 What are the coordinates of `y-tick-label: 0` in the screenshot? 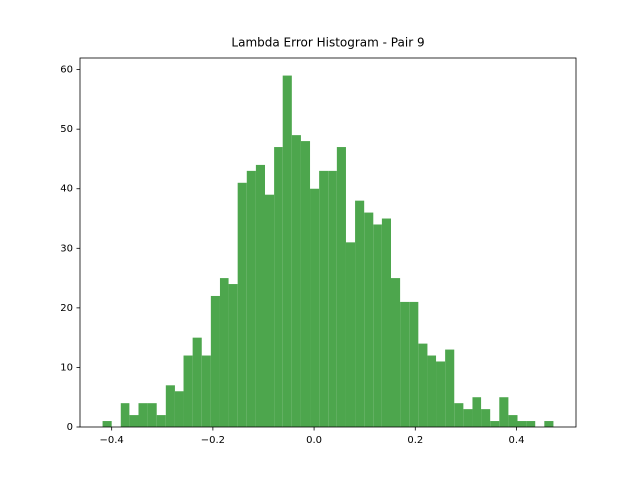 It's located at (70, 427).